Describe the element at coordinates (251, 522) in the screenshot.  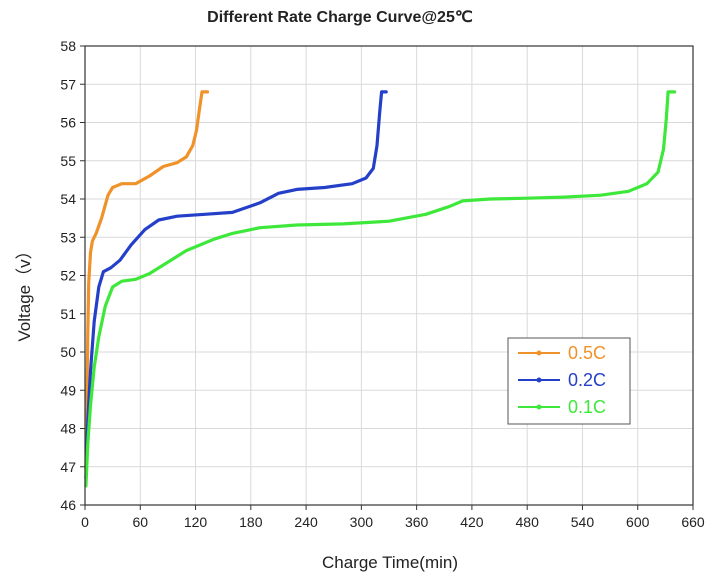
I see `x-tick-label: 180` at that location.